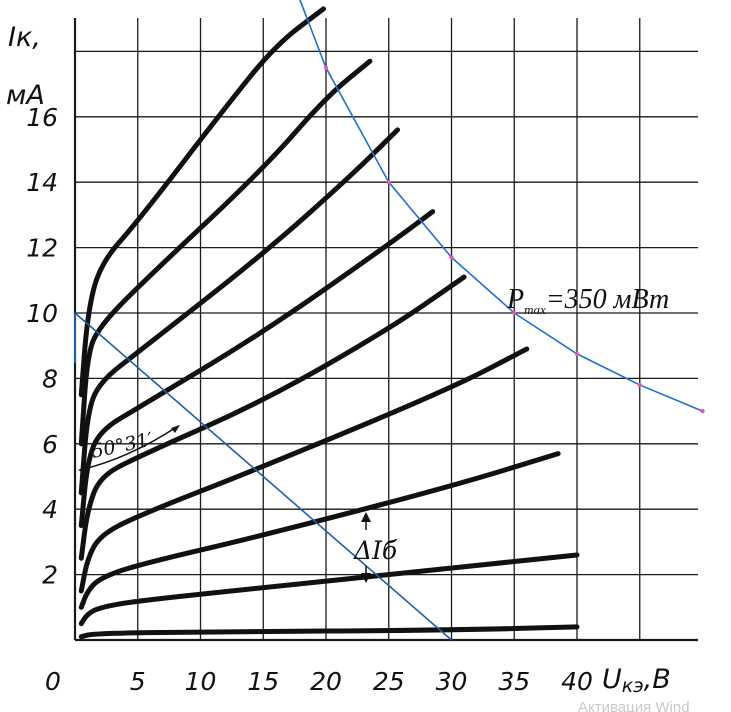 The height and width of the screenshot is (712, 731). I want to click on y-tick-label: 6, so click(50, 444).